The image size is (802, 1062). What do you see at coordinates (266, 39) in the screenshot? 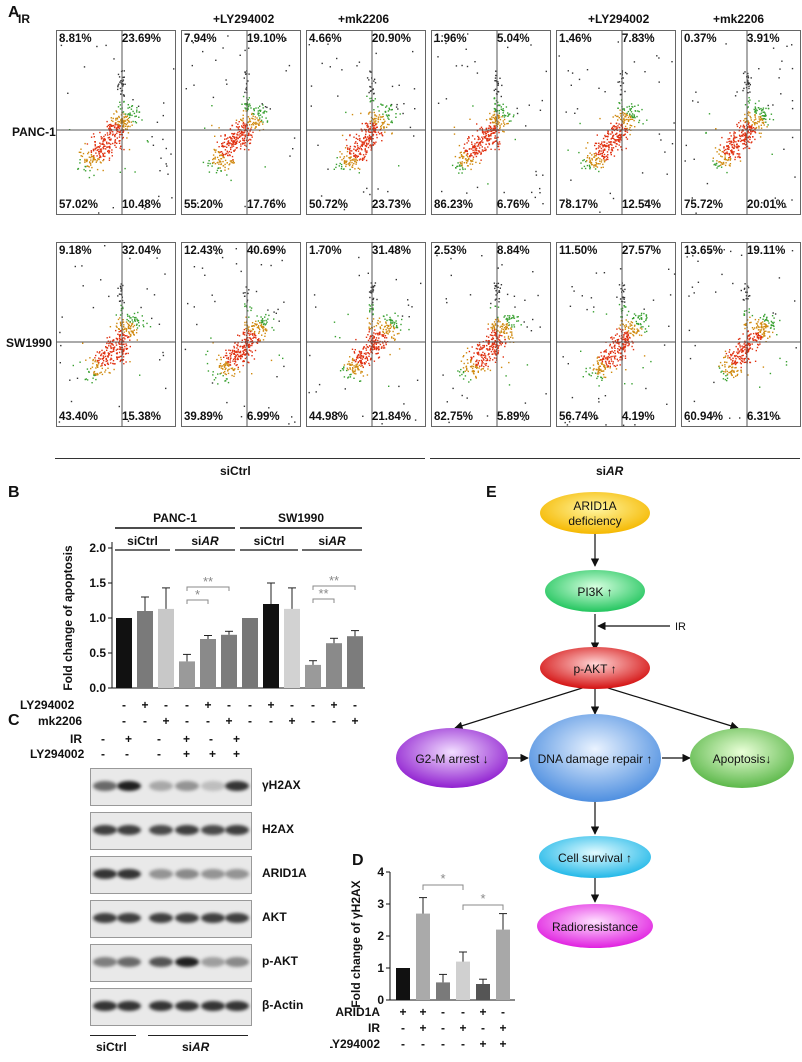
I see `quadrant-ur: 19.10%` at bounding box center [266, 39].